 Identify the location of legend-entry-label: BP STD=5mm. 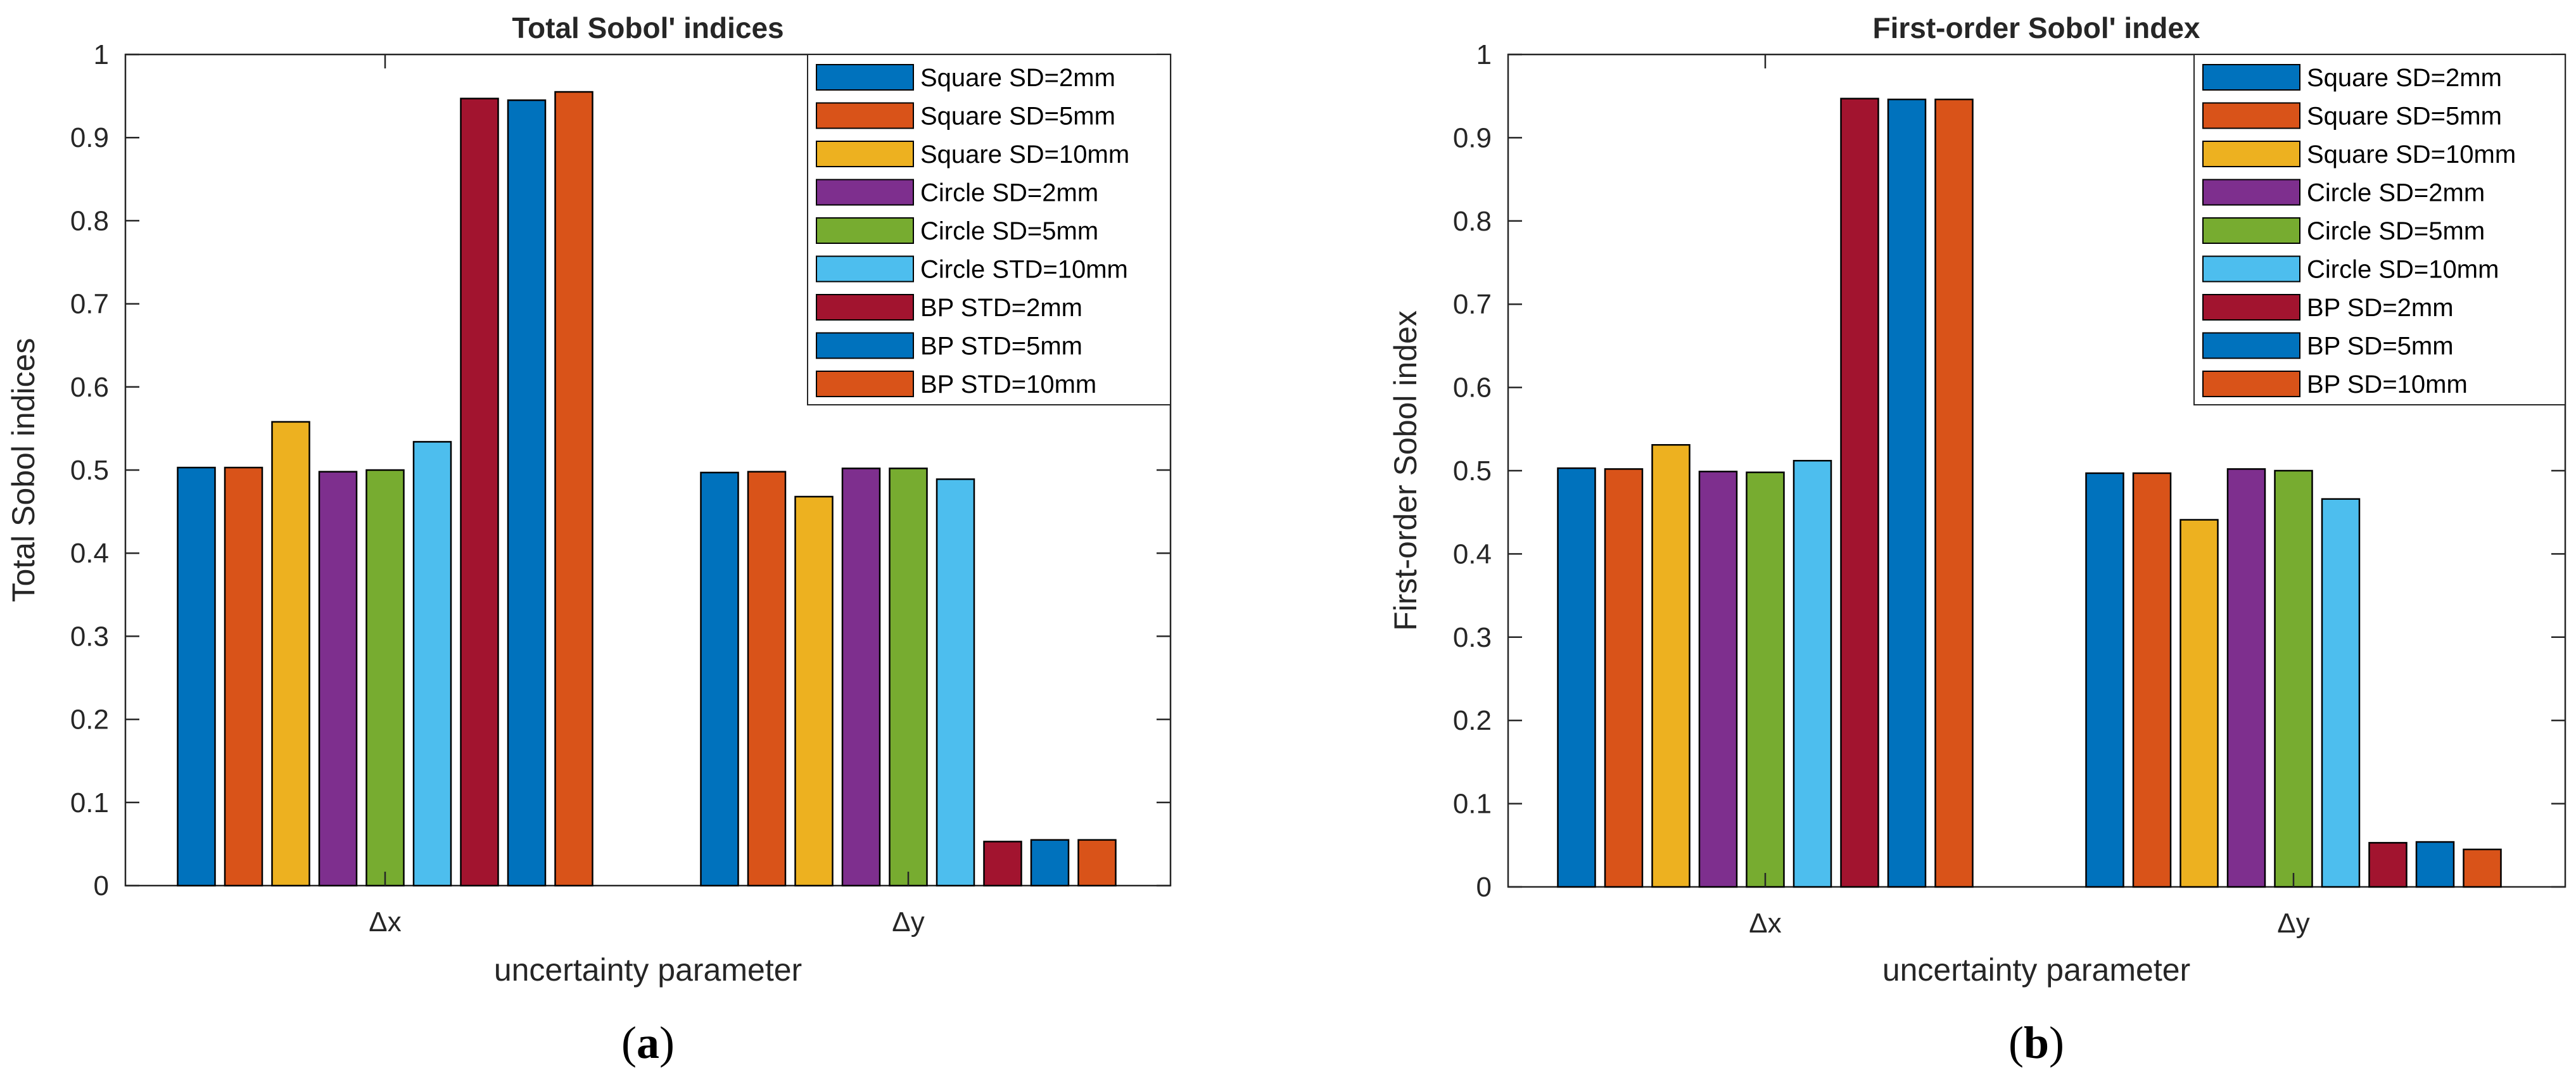
(1001, 347).